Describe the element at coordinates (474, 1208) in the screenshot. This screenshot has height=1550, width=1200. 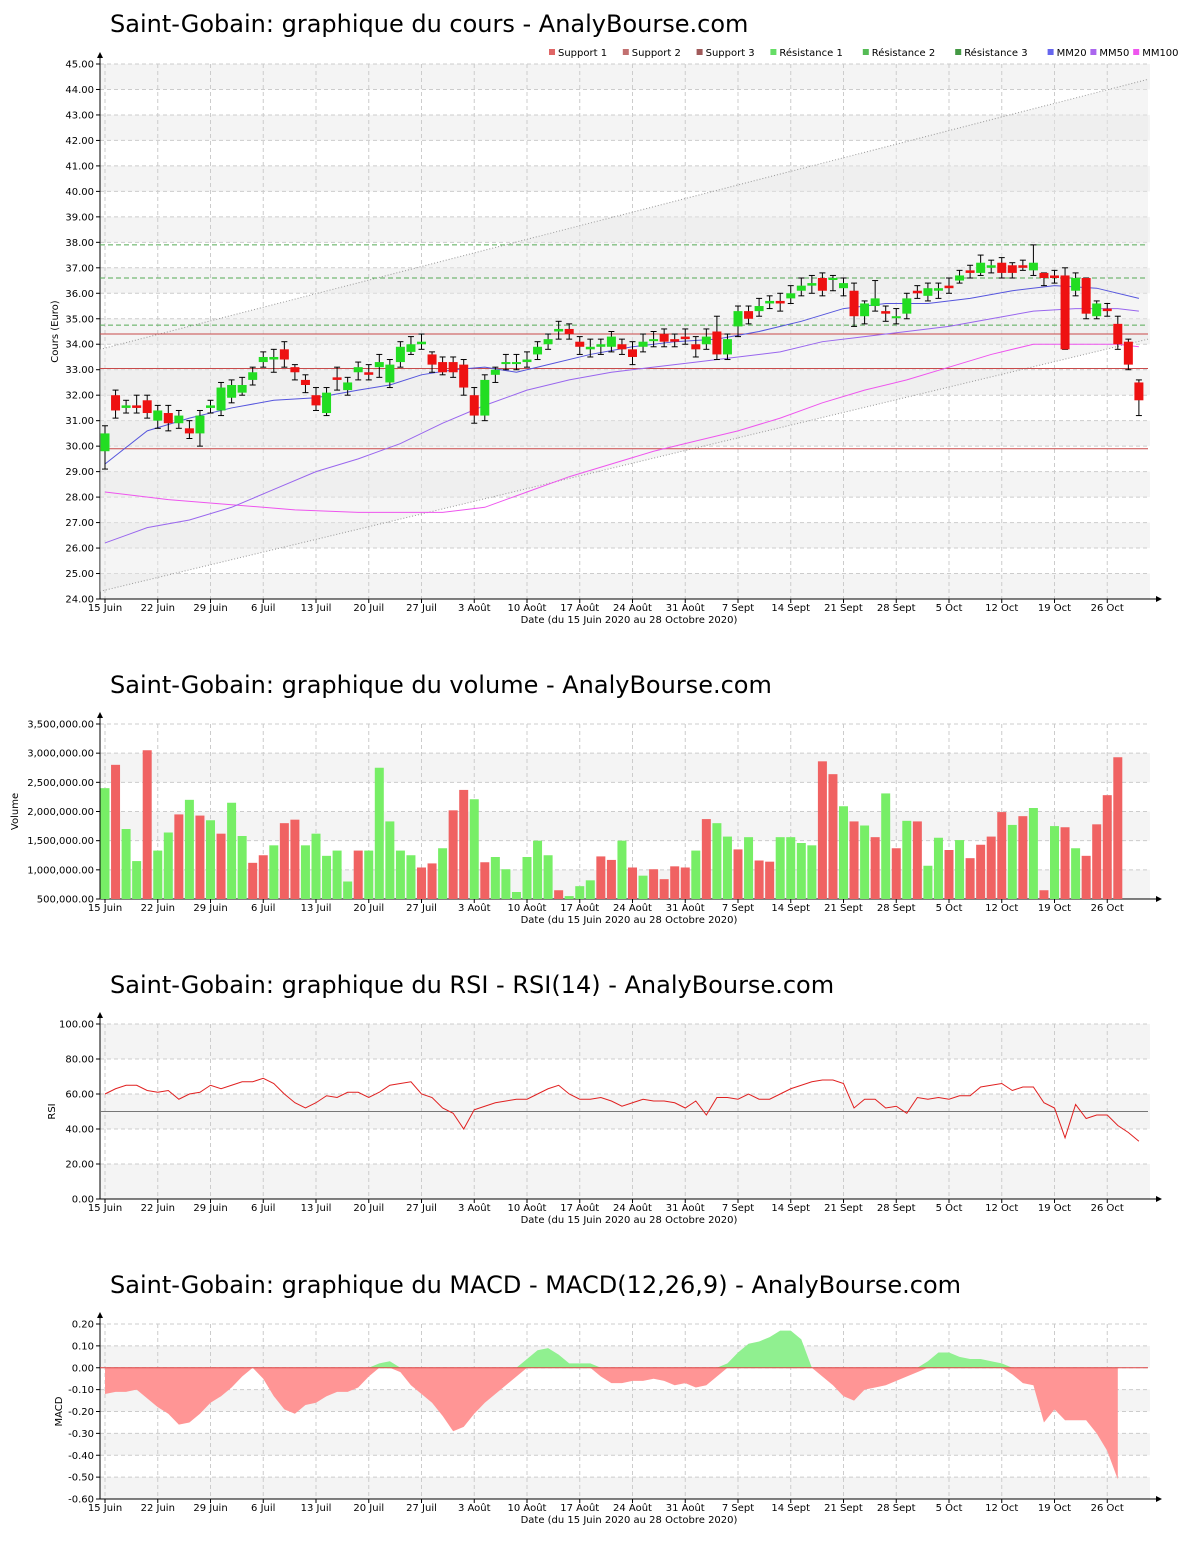
I see `rsi-x-tick-label: 3 Août` at that location.